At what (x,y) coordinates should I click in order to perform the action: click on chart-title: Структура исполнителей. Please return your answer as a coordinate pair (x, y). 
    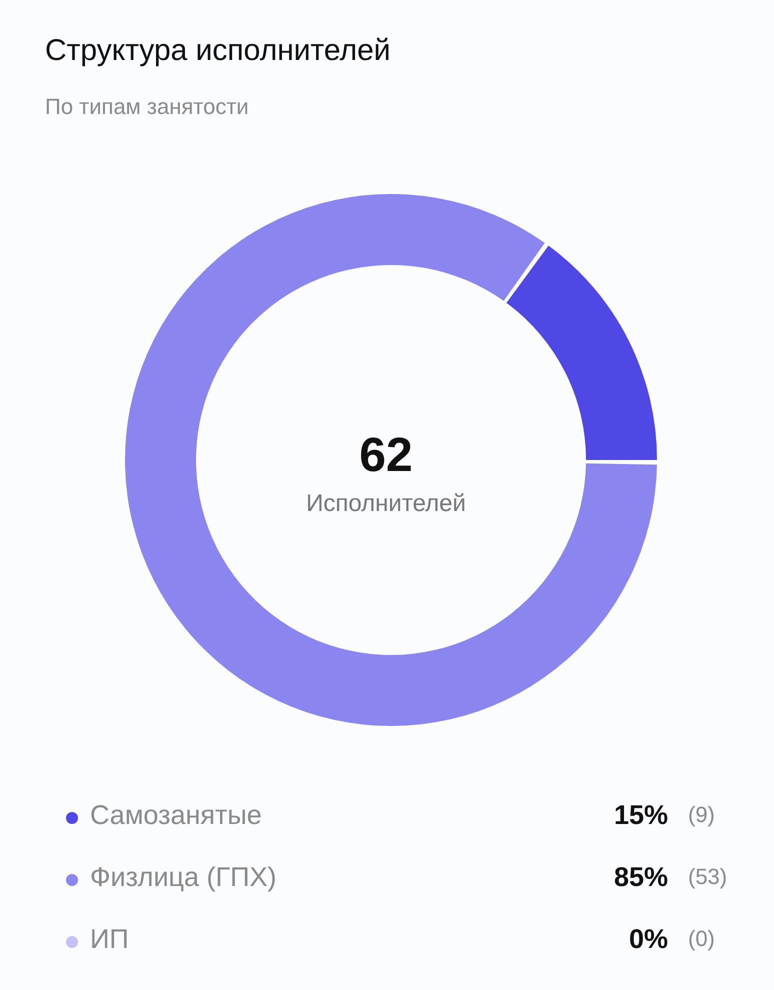
    Looking at the image, I should click on (218, 51).